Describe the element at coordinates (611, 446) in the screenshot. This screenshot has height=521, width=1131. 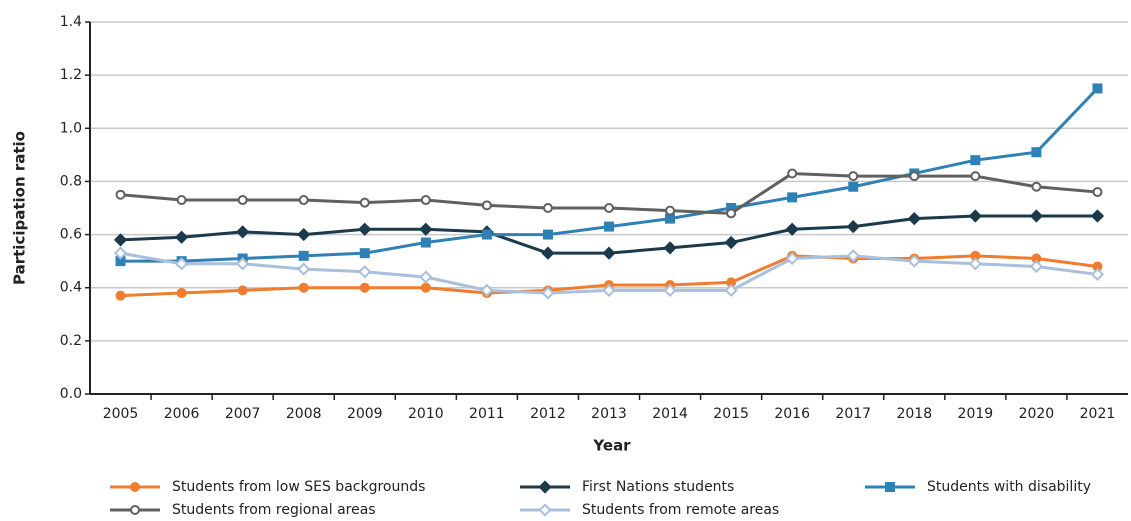
I see `x-axis-title: Year` at that location.